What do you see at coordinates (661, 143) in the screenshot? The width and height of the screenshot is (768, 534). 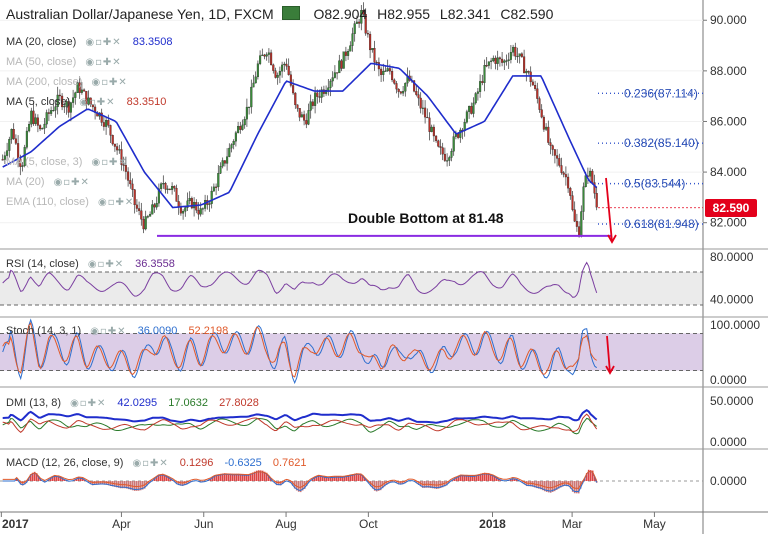 I see `fib-level-label: 0.382(85.140)` at bounding box center [661, 143].